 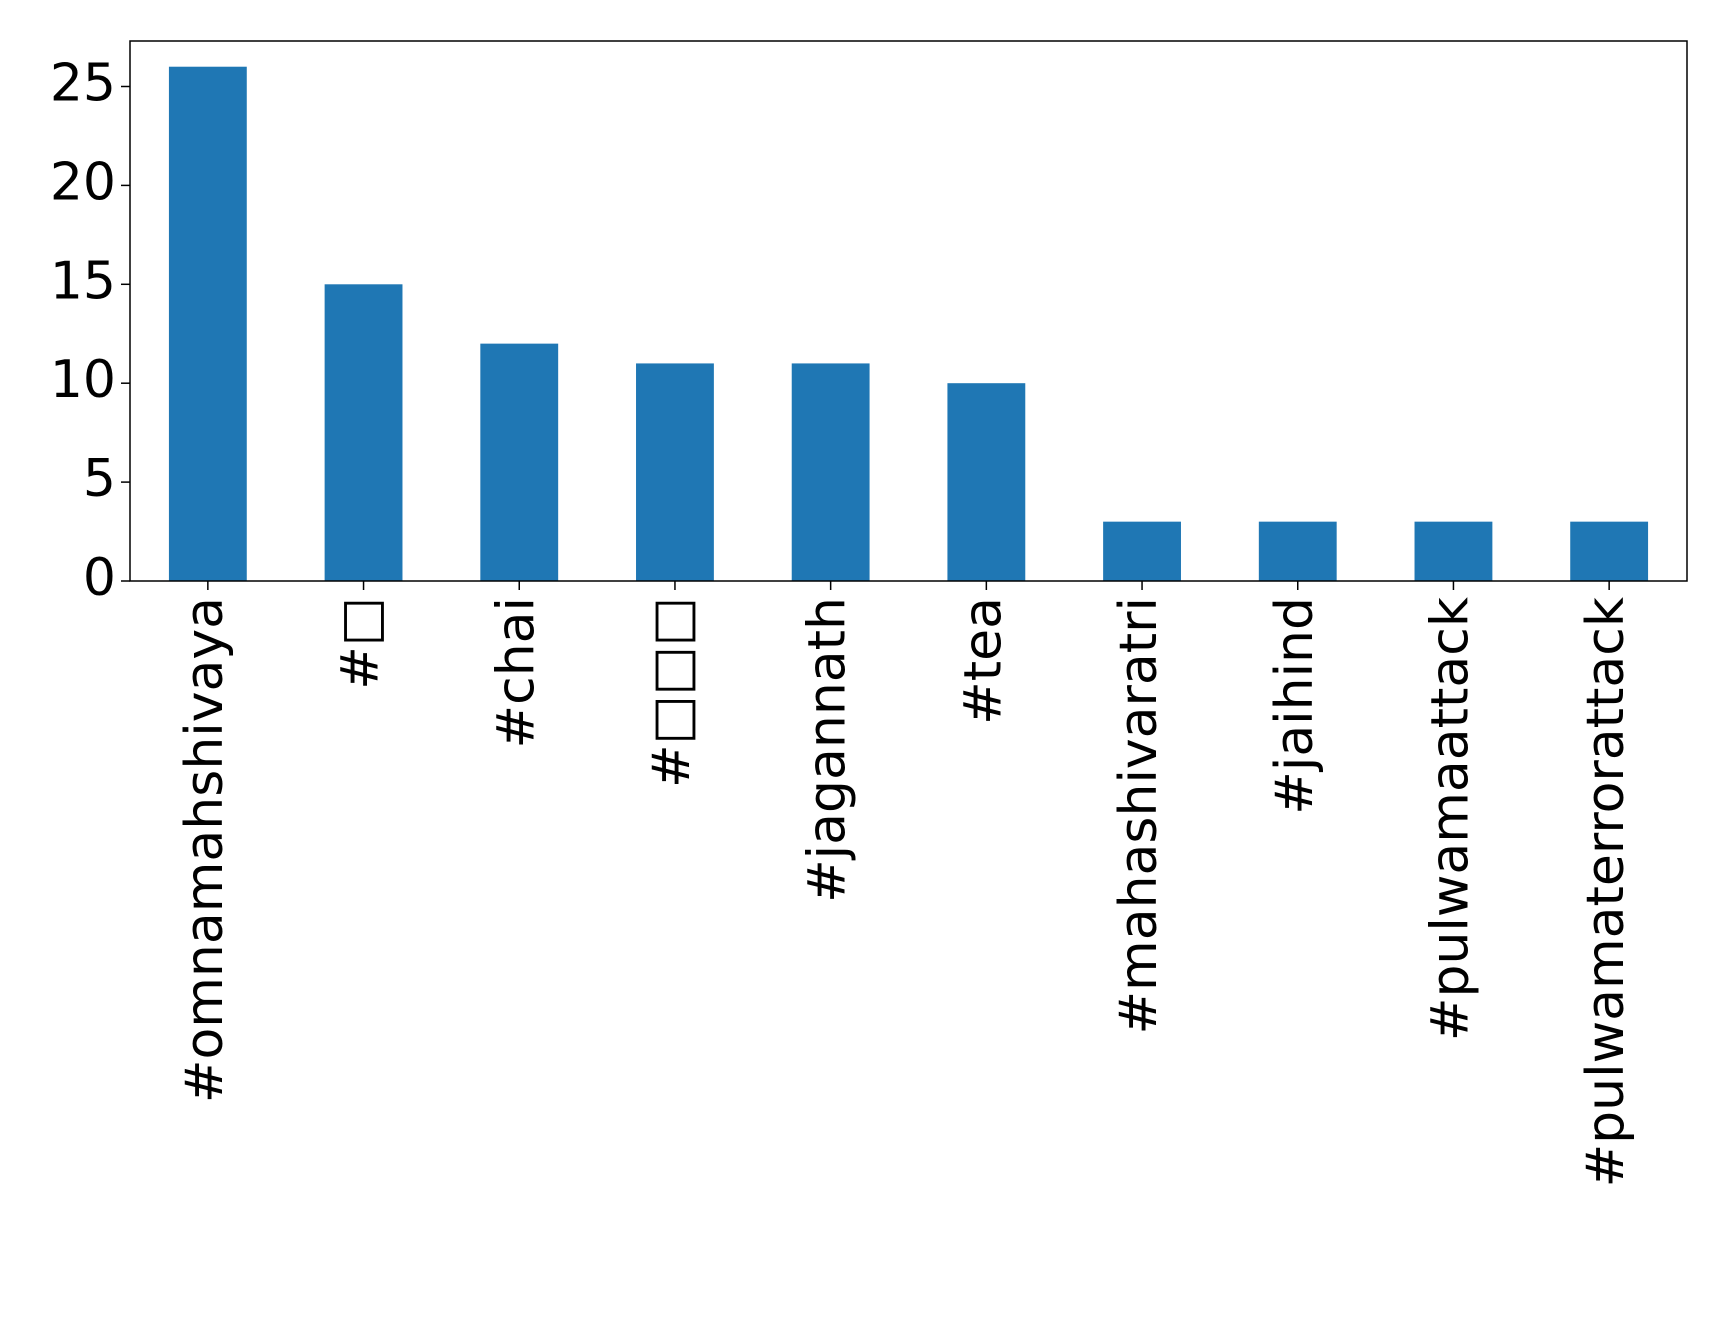 I want to click on x-tick-label: #jaihind, so click(x=1295, y=706).